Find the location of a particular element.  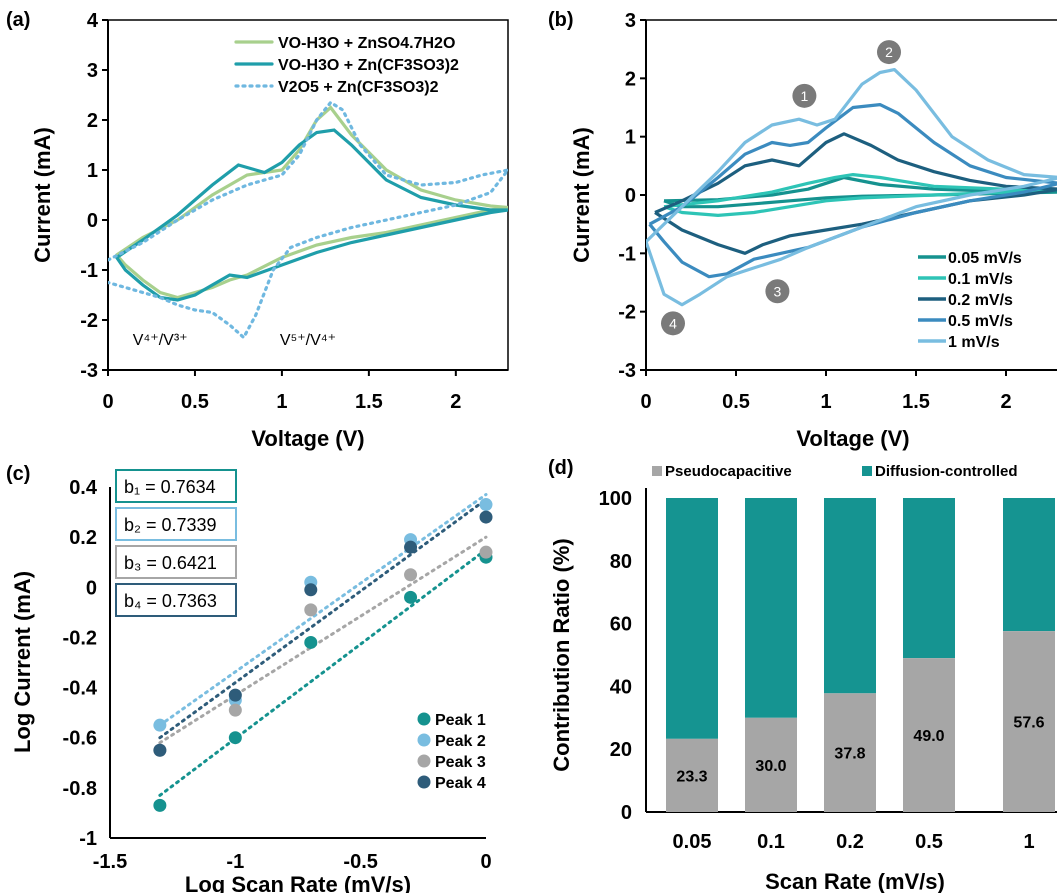

x-tick-label: -0.5 is located at coordinates (360, 862).